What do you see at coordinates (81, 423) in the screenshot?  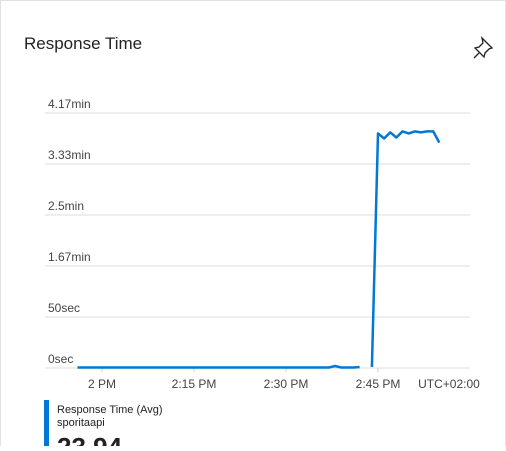 I see `legend-resource: sporitaapi` at bounding box center [81, 423].